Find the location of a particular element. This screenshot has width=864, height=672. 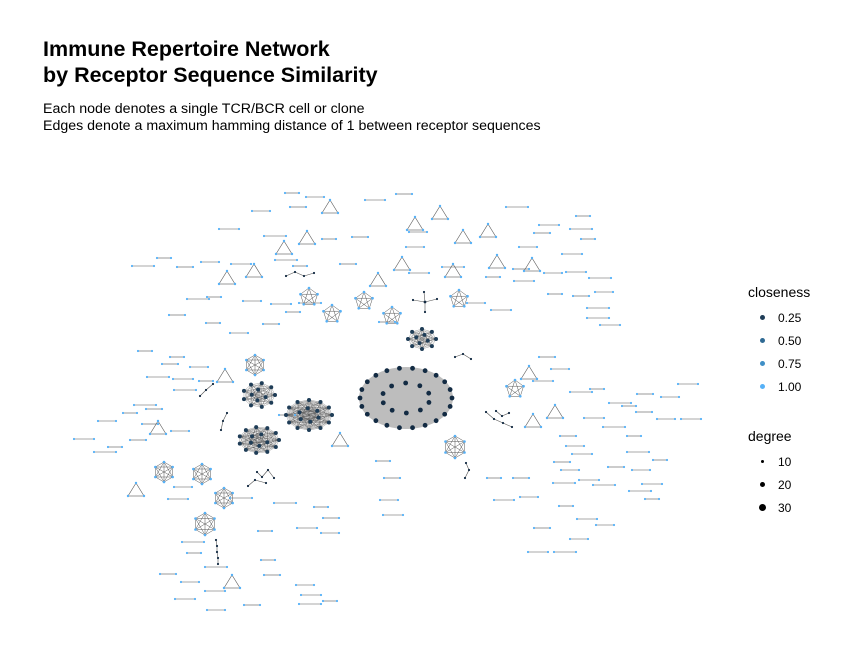

title-line-1: Immune Repertoire Network is located at coordinates (186, 49).